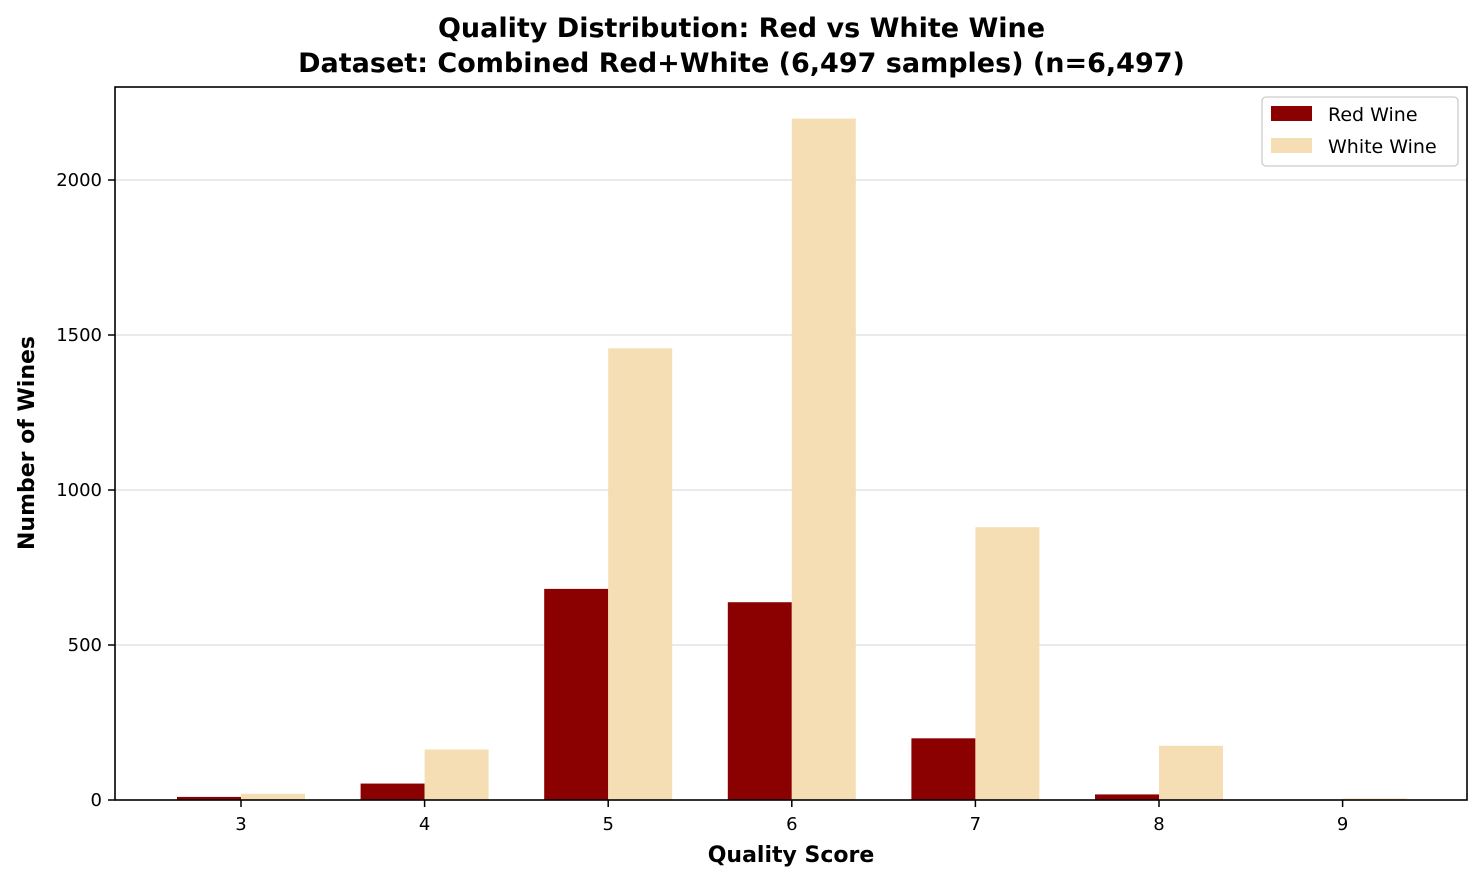  I want to click on legend-label: White Wine, so click(1382, 147).